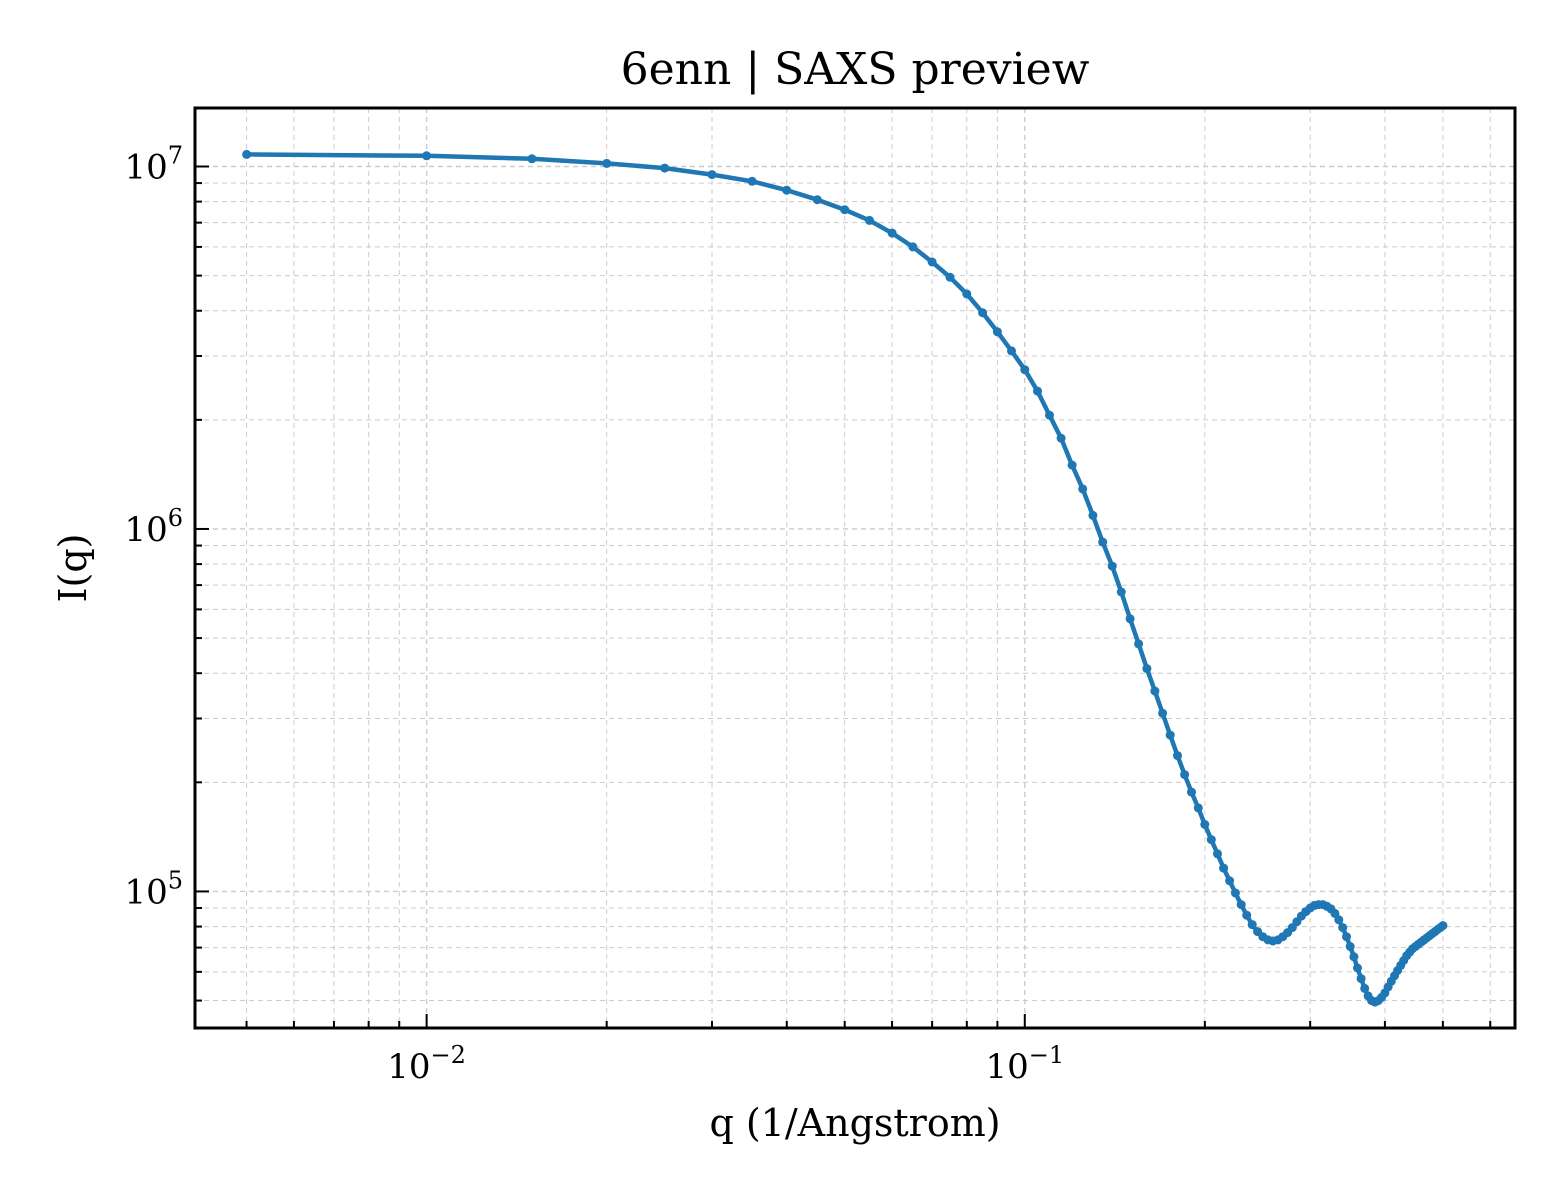 The width and height of the screenshot is (1560, 1200). What do you see at coordinates (153, 889) in the screenshot?
I see `y-tick-label: 10⁵` at bounding box center [153, 889].